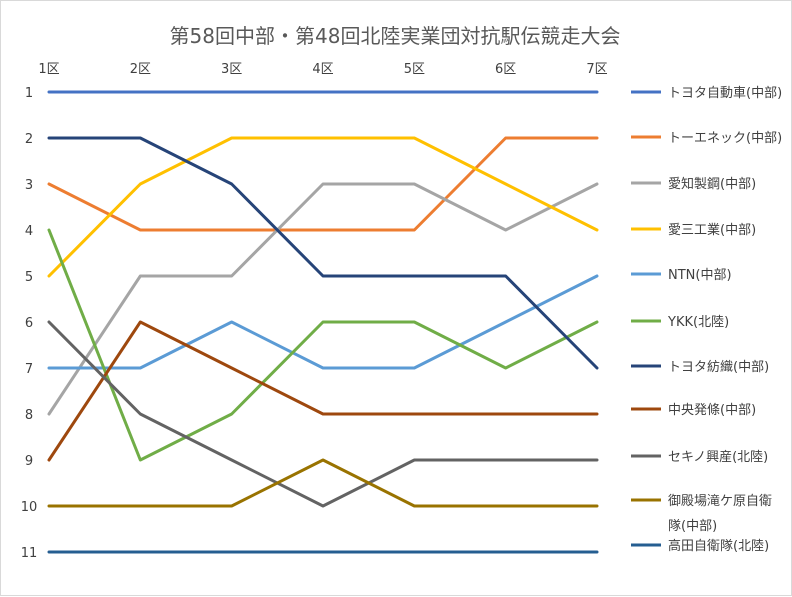  I want to click on y-tick-label: 7, so click(29, 369).